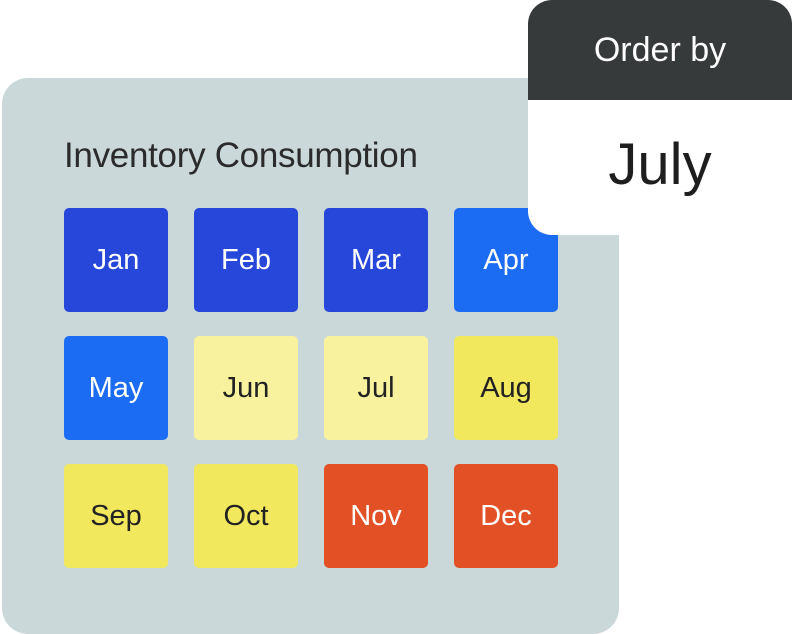  I want to click on month-tile-jun: Jun, so click(246, 388).